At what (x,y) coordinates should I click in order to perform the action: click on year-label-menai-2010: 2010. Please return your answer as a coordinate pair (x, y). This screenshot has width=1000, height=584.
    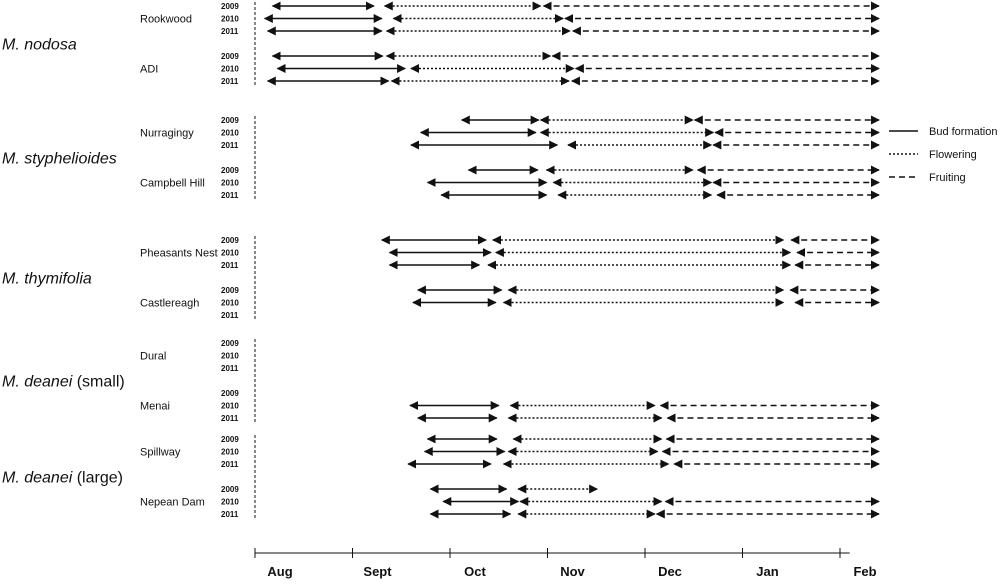
    Looking at the image, I should click on (230, 406).